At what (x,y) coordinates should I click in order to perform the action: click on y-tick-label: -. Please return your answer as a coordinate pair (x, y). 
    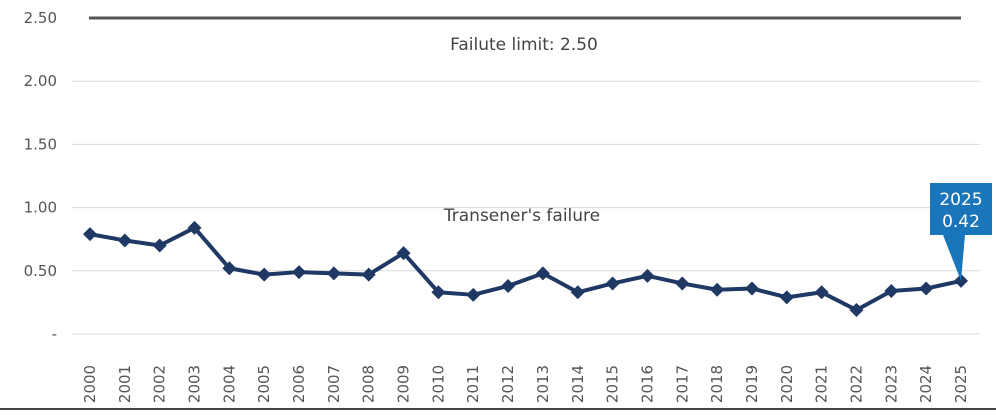
    Looking at the image, I should click on (54, 334).